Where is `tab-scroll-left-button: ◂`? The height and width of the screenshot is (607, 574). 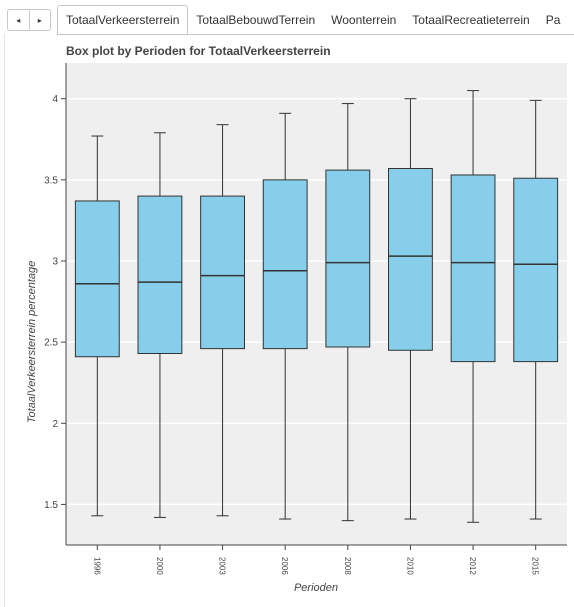 tab-scroll-left-button: ◂ is located at coordinates (18, 20).